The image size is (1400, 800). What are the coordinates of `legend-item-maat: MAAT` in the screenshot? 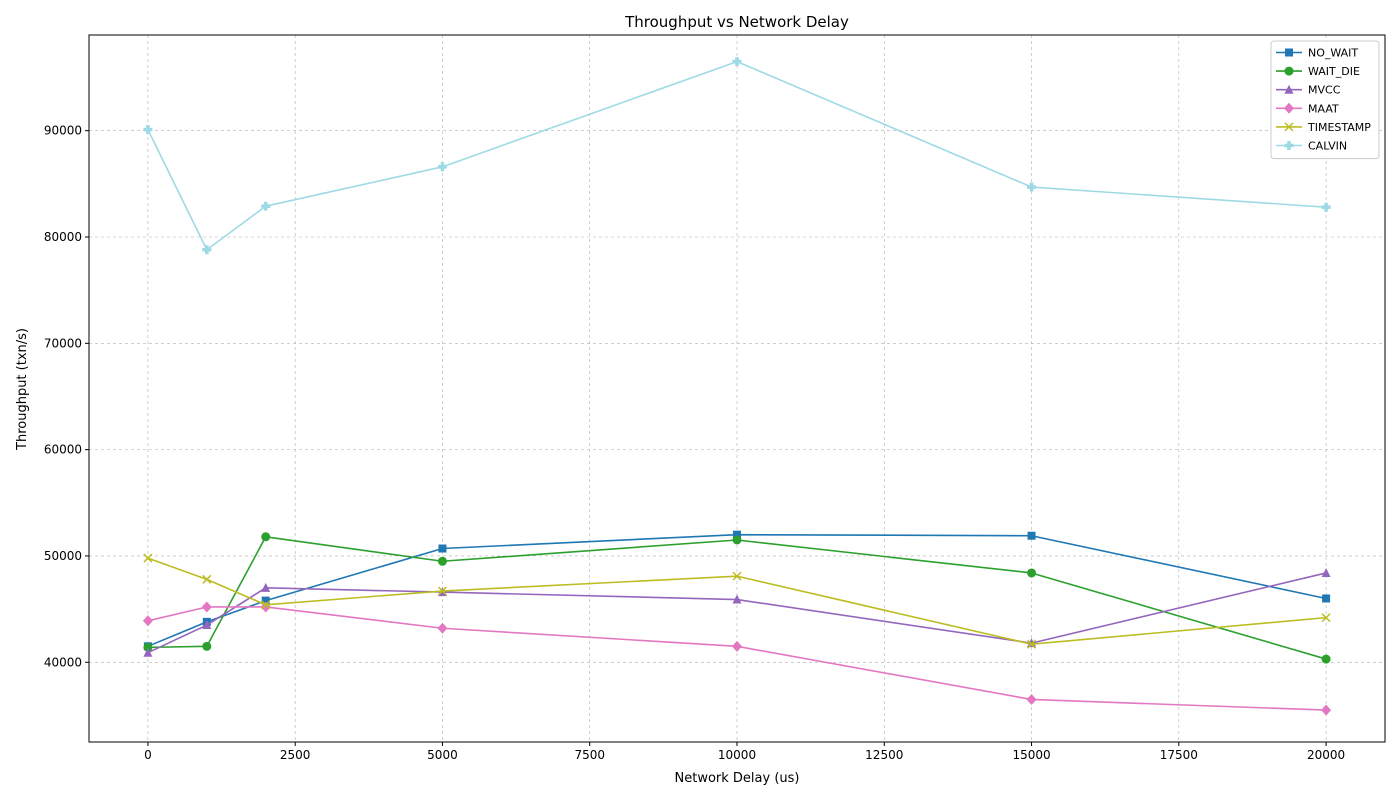 It's located at (1307, 108).